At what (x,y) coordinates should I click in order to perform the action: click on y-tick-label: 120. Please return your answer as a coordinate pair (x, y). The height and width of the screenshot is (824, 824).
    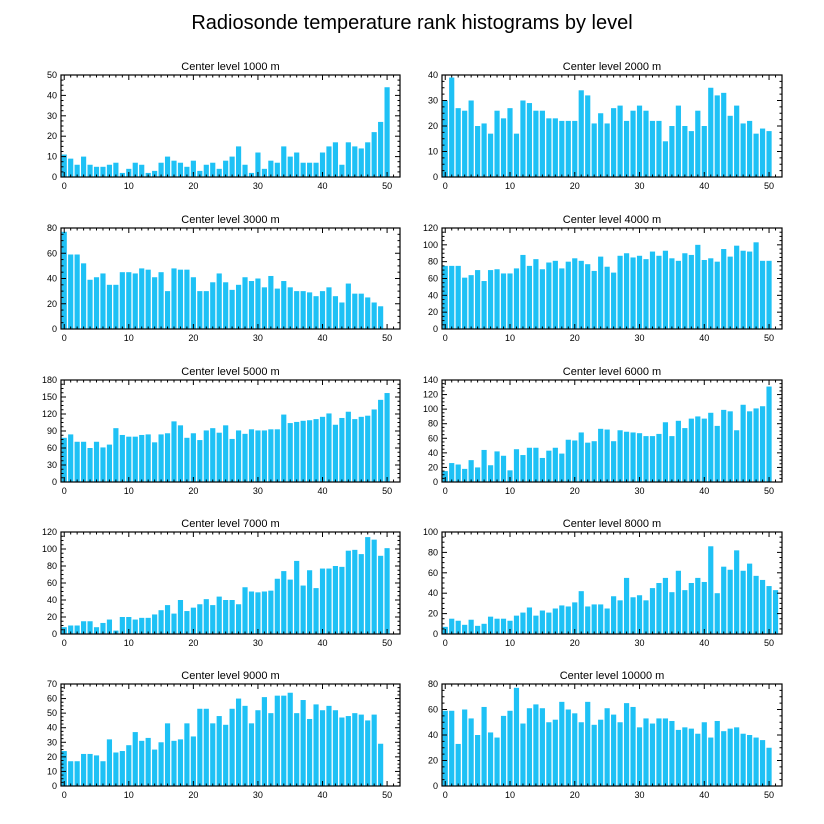
    Looking at the image, I should click on (430, 395).